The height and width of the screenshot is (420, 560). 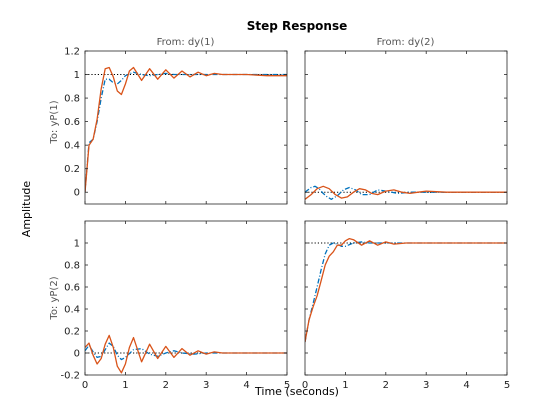 What do you see at coordinates (54, 298) in the screenshot?
I see `row-title-2: To: yP(2)` at bounding box center [54, 298].